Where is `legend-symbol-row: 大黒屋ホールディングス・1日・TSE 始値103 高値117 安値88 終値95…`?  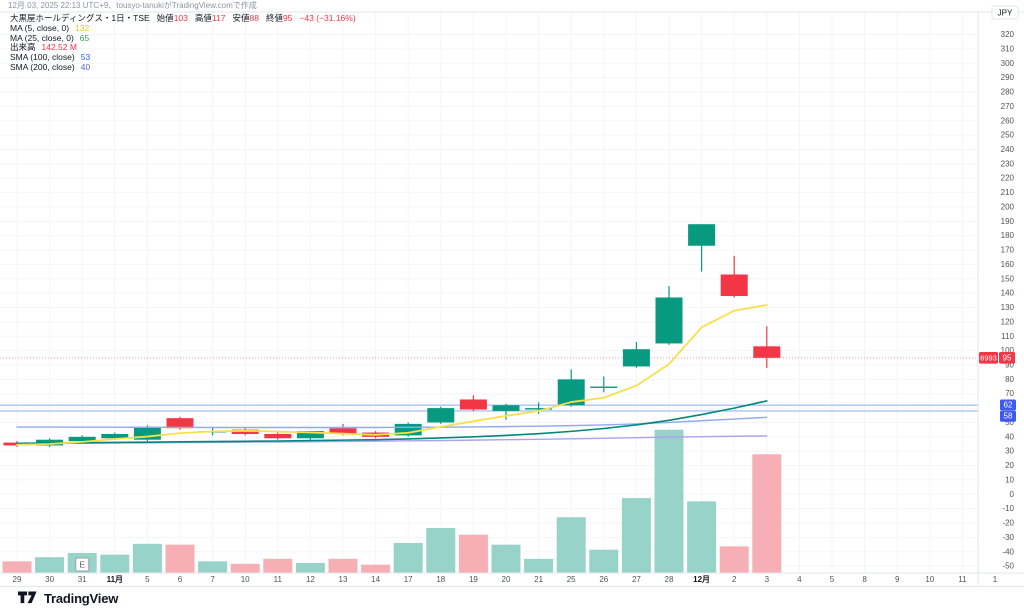
legend-symbol-row: 大黒屋ホールディングス・1日・TSE 始値103 高値117 安値88 終値95… is located at coordinates (183, 18).